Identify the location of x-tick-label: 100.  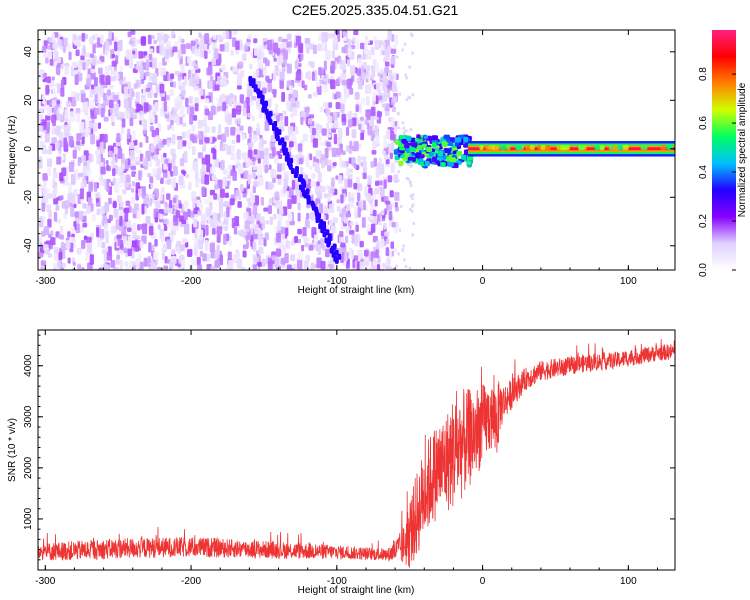
(628, 281).